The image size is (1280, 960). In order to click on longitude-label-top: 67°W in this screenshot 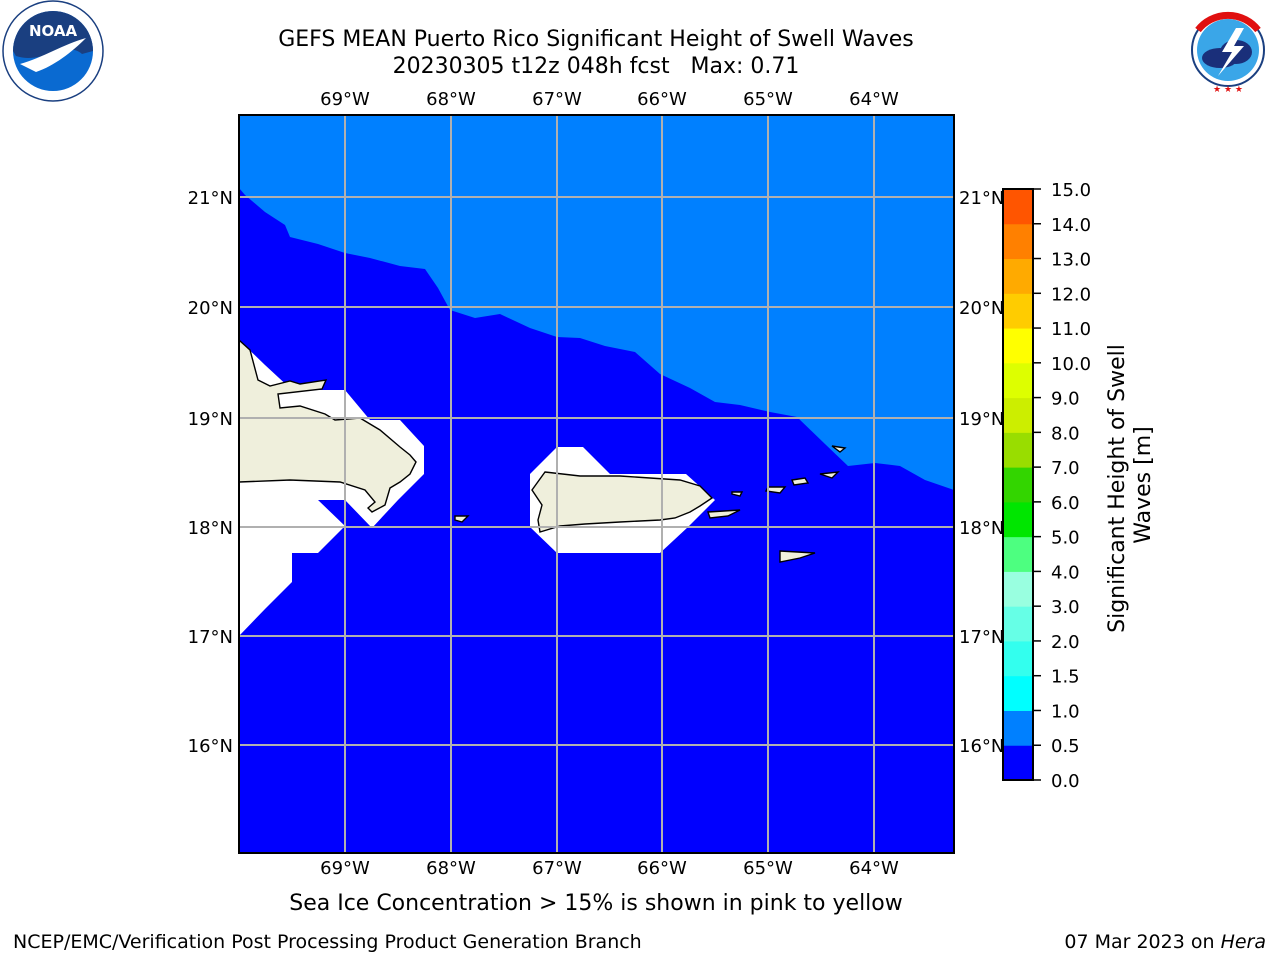, I will do `click(557, 99)`.